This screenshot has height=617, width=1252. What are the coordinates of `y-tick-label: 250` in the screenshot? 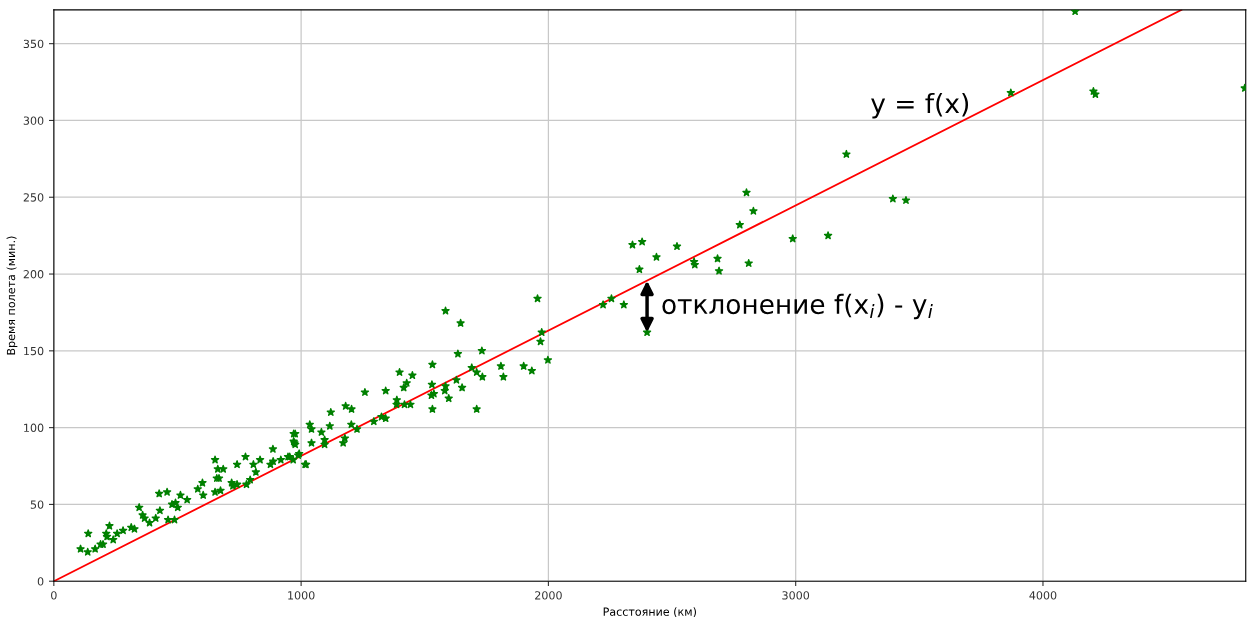 It's located at (33, 197).